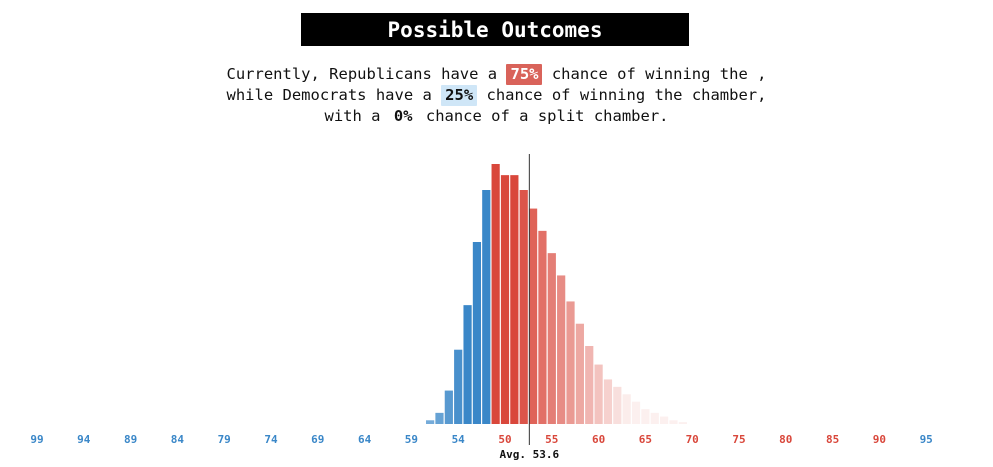 The width and height of the screenshot is (993, 467). I want to click on chart-title: Possible Outcomes, so click(495, 29).